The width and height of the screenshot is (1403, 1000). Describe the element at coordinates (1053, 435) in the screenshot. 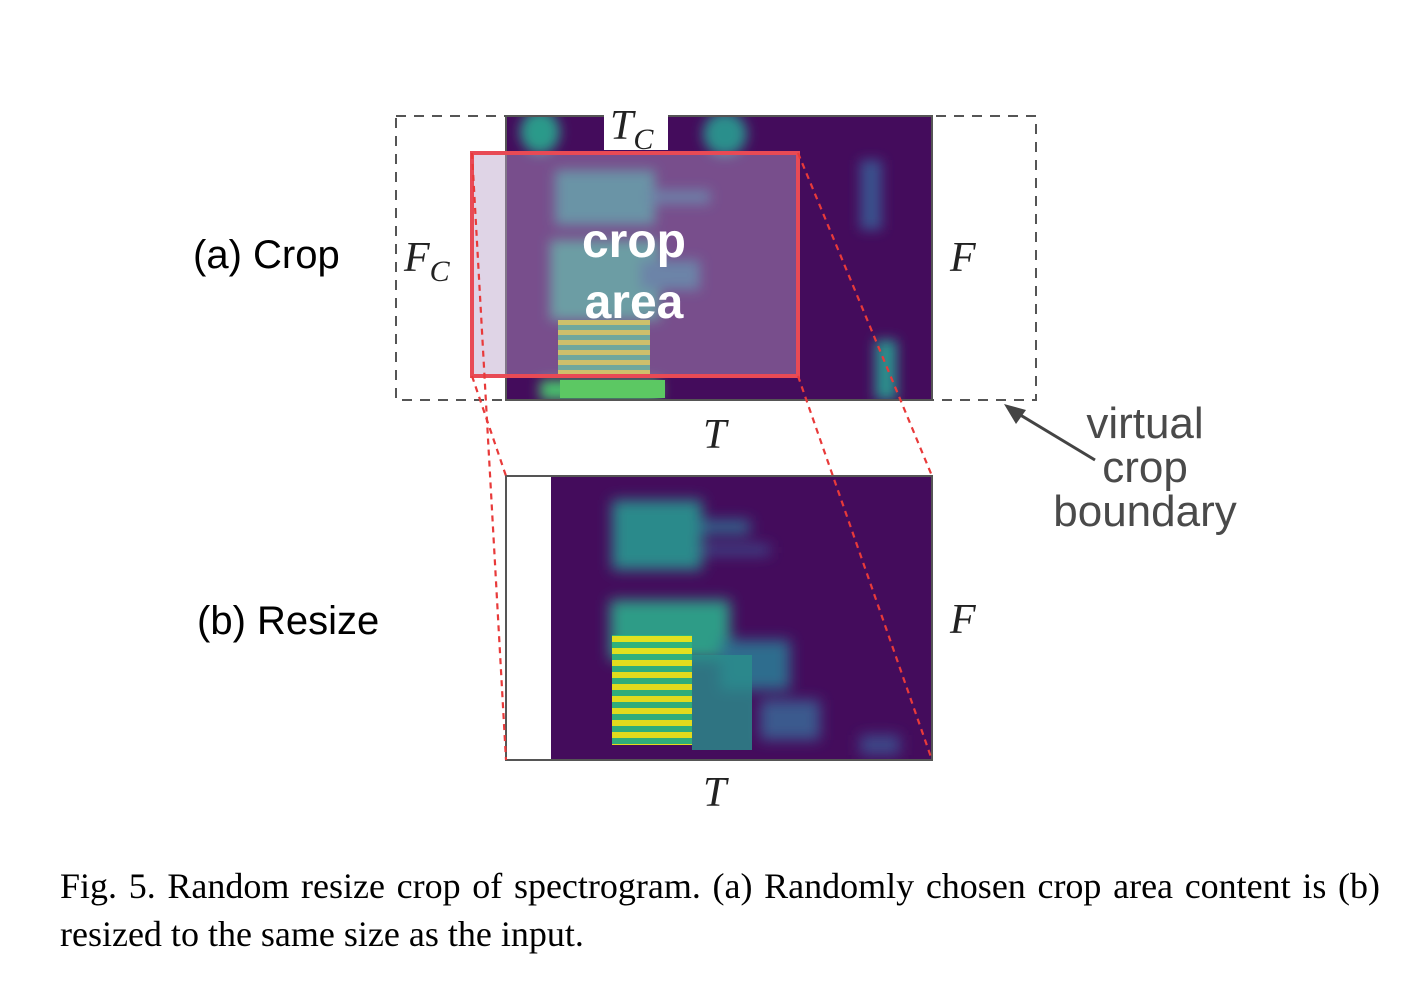

I see `virtual-boundary-arrow` at that location.